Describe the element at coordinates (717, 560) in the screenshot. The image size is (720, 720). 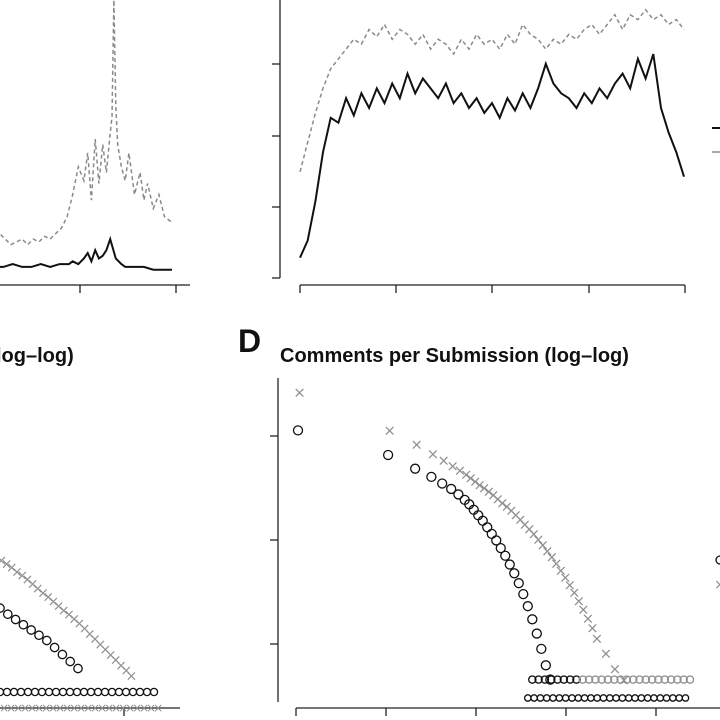
I see `legend-circle-mark` at that location.